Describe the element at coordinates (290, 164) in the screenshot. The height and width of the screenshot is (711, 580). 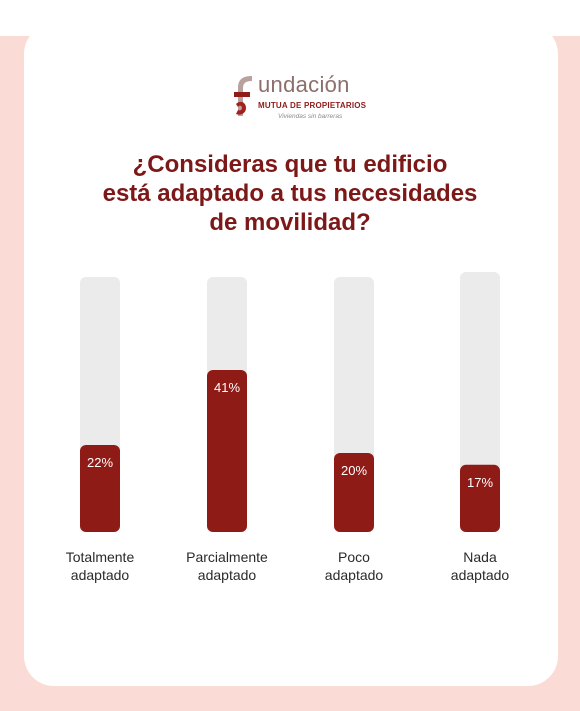
I see `chart-title-line-1: ¿Consideras que tu edificio` at that location.